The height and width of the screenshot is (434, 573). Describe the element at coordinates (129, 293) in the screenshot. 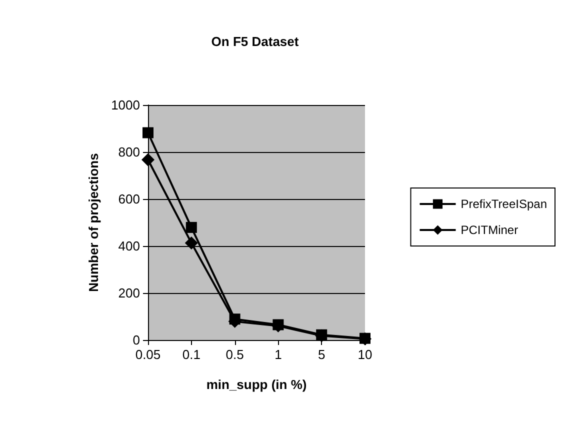

I see `y-tick-label: 200` at that location.